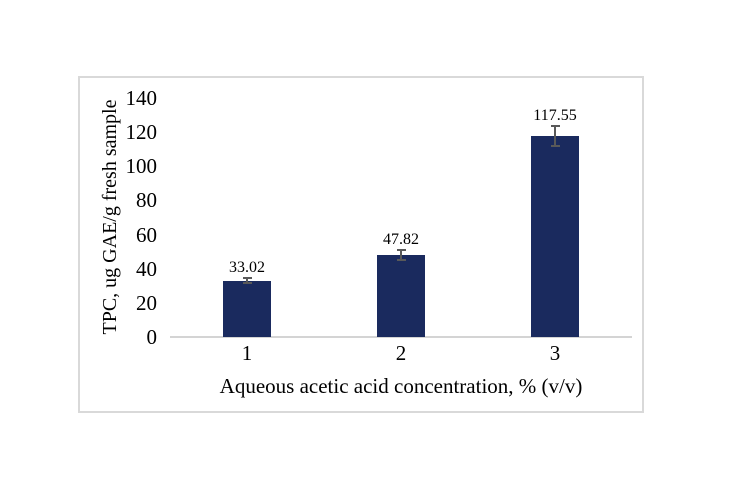  Describe the element at coordinates (401, 337) in the screenshot. I see `x-axis-line` at that location.